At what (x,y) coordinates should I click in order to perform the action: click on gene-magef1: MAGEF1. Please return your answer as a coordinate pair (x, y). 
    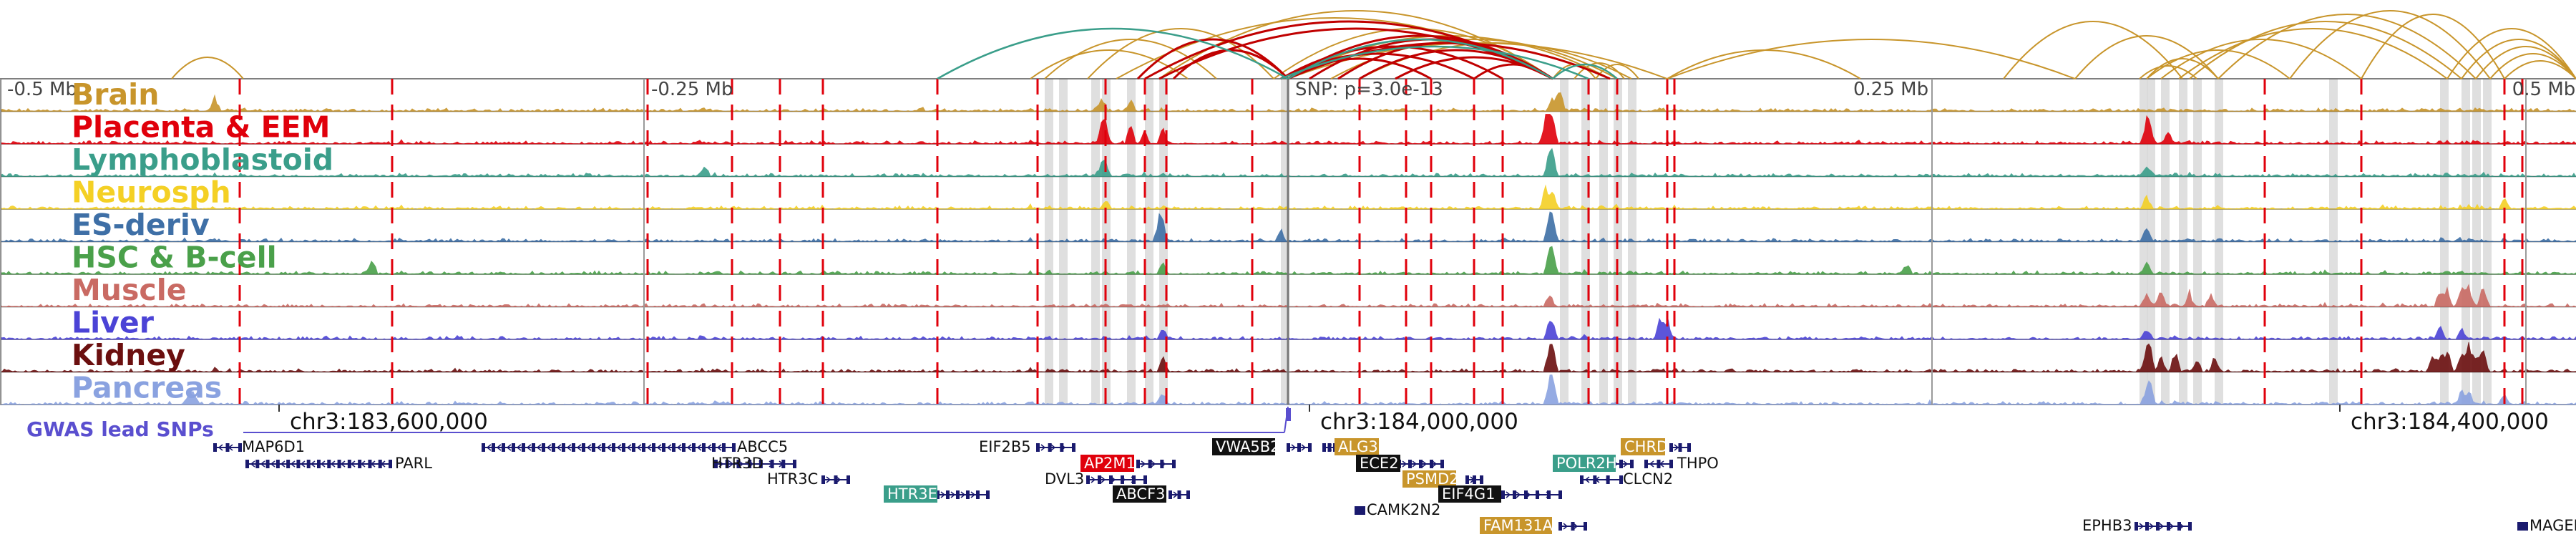
    Looking at the image, I should click on (2546, 525).